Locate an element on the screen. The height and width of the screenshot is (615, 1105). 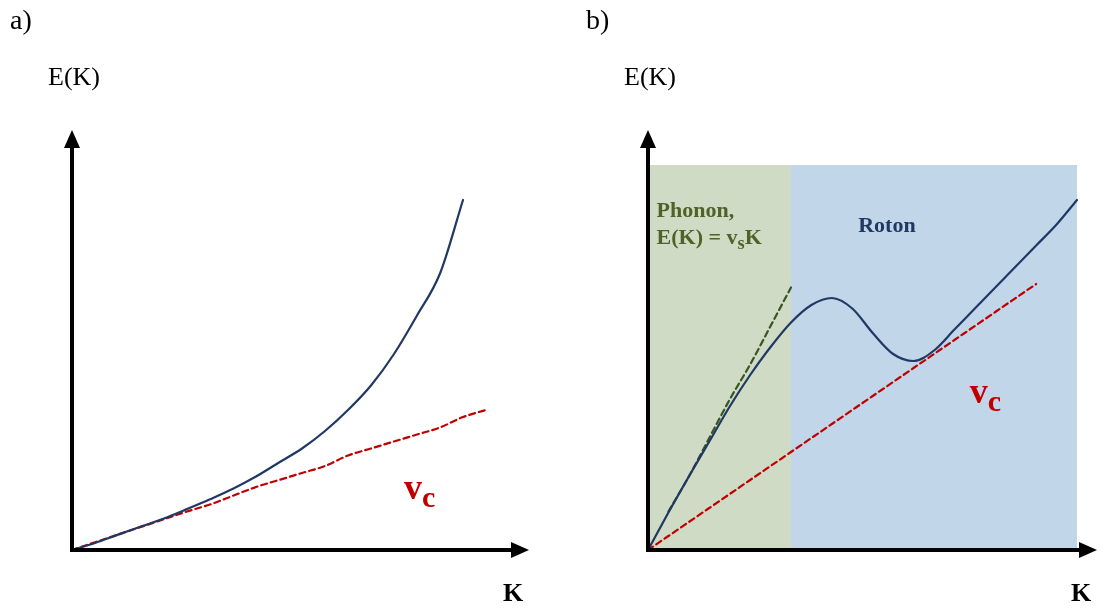
annotation: Roton is located at coordinates (887, 225).